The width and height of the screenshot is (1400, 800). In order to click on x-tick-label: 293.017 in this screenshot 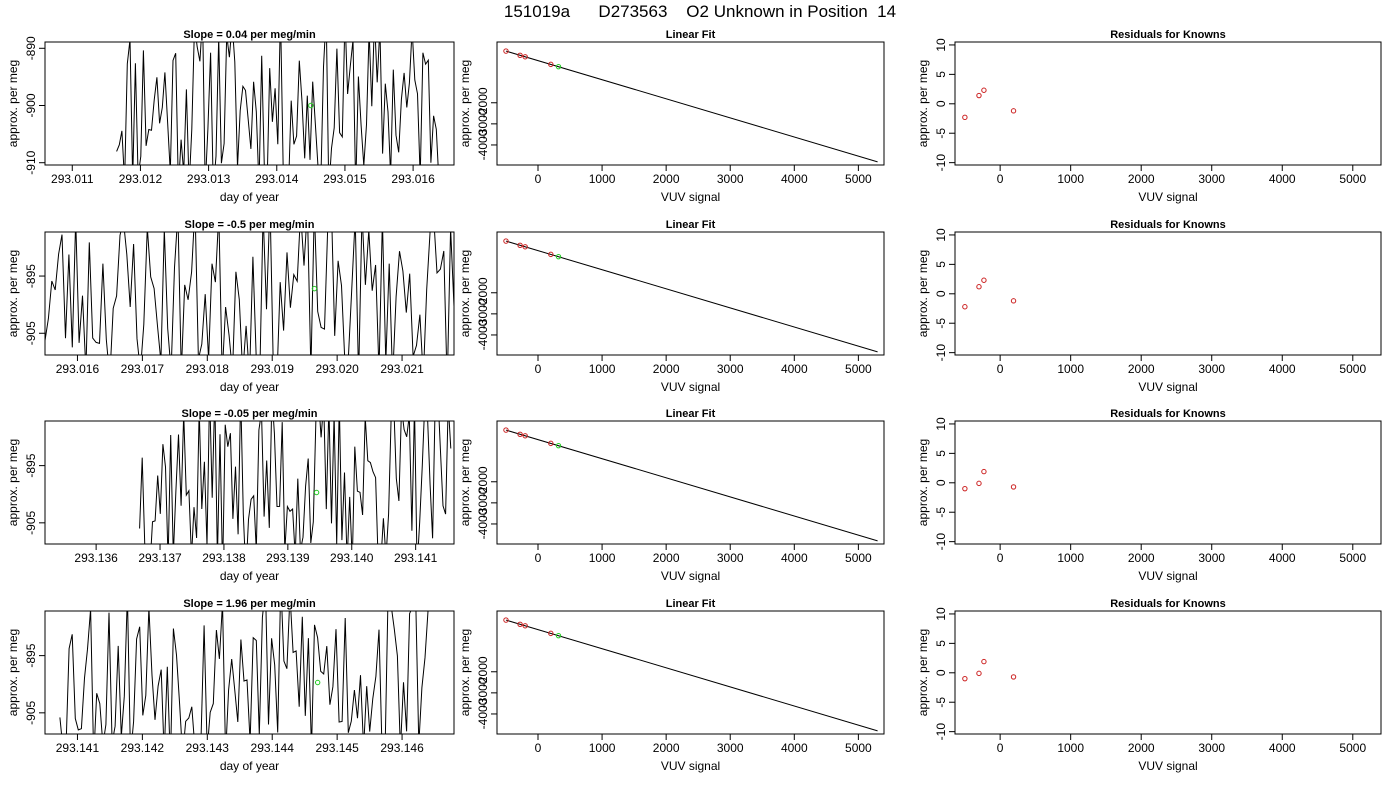, I will do `click(143, 369)`.